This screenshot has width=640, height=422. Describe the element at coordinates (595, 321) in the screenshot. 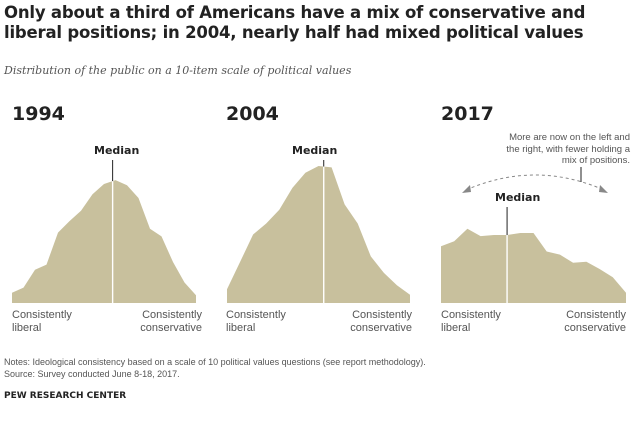

I see `x-label-right-2017: Consistently conservative` at that location.